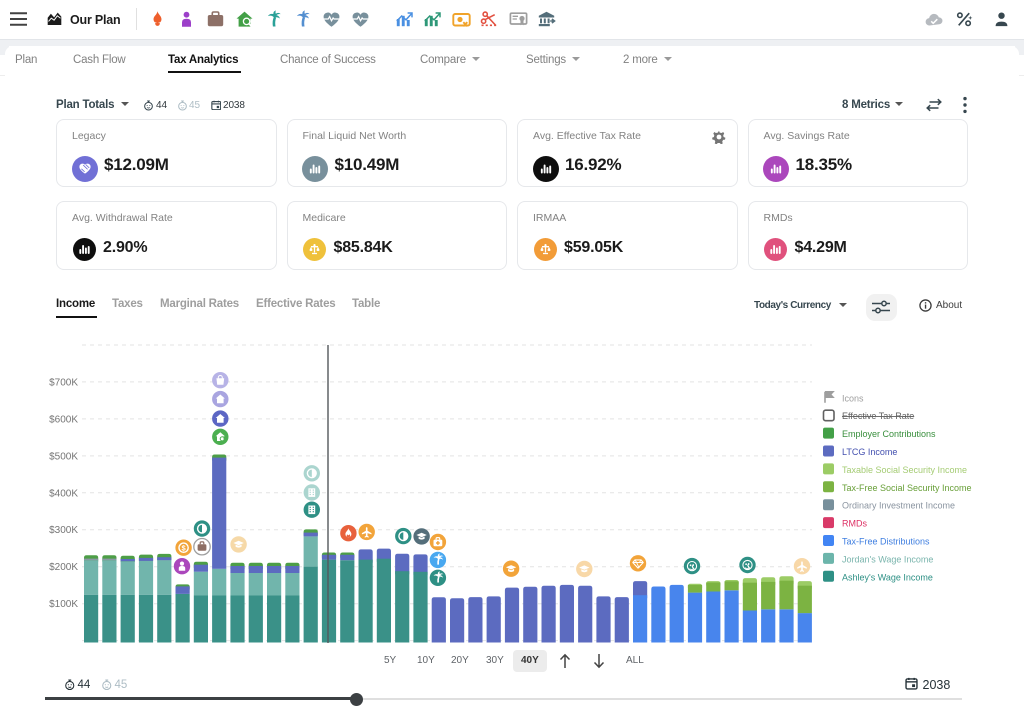 The height and width of the screenshot is (724, 1024). What do you see at coordinates (63, 604) in the screenshot?
I see `svg-text: $100K` at bounding box center [63, 604].